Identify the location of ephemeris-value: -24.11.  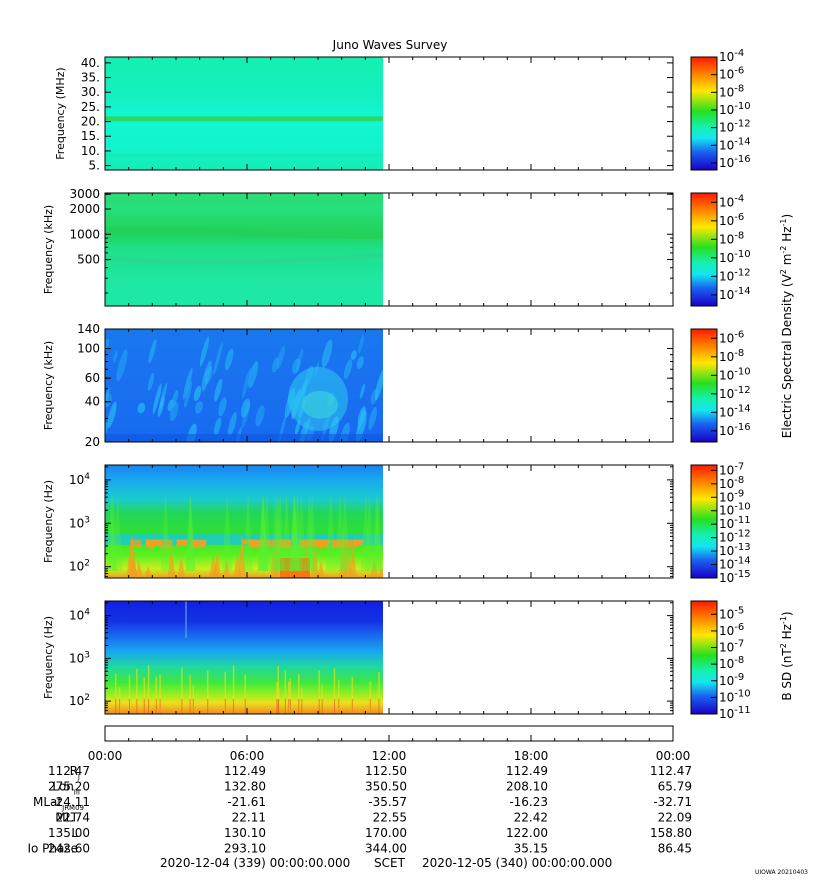
(70, 802).